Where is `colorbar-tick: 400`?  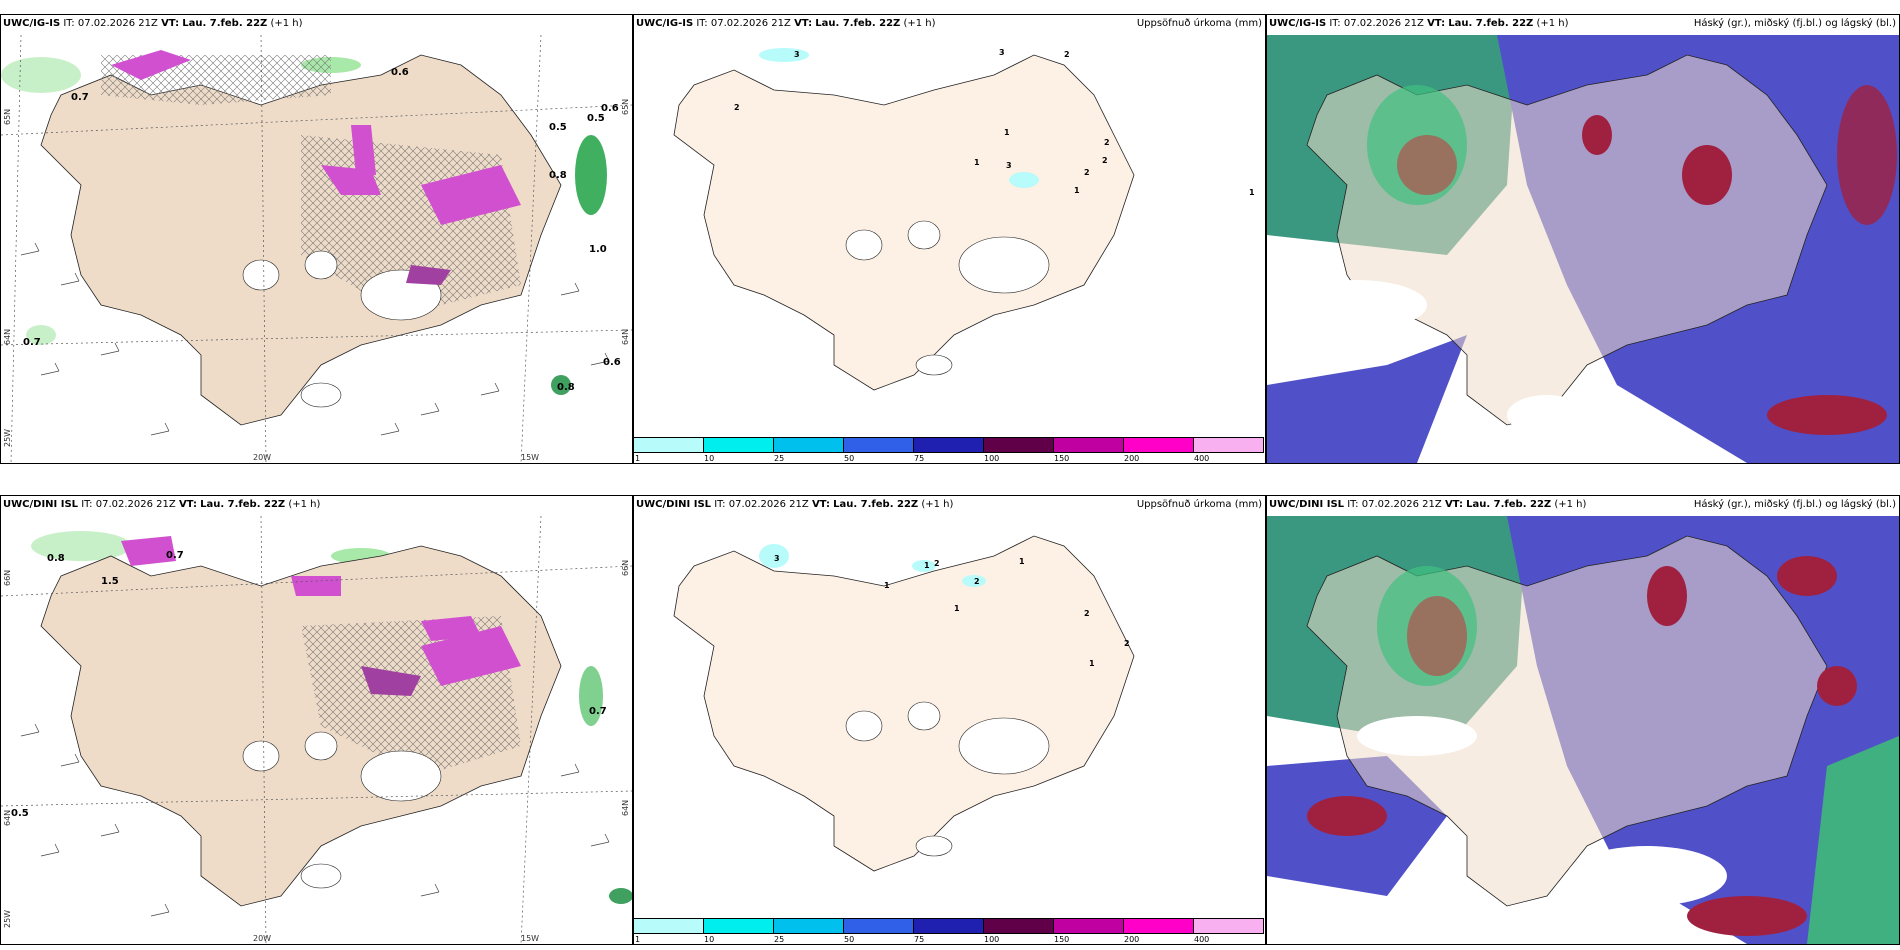 colorbar-tick: 400 is located at coordinates (1202, 939).